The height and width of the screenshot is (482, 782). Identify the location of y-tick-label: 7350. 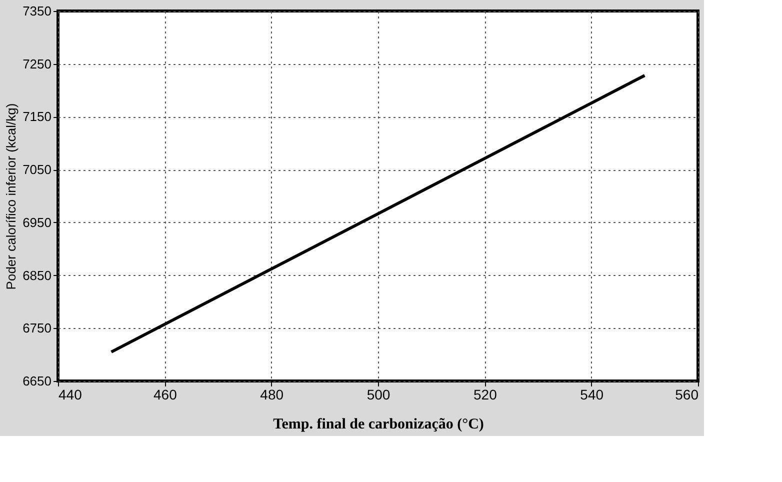
(37, 11).